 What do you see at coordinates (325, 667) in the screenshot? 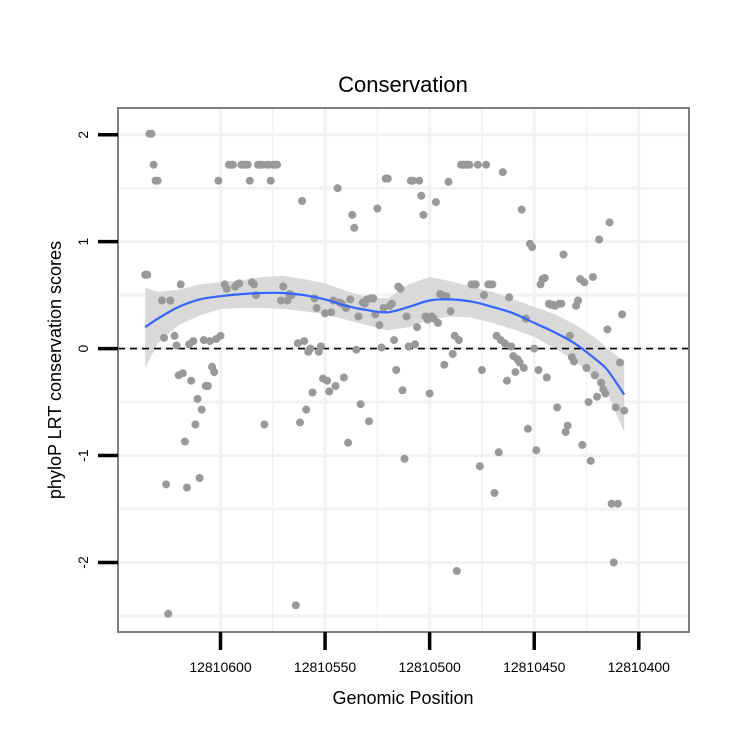
I see `x-tick-label: 12810550` at bounding box center [325, 667].